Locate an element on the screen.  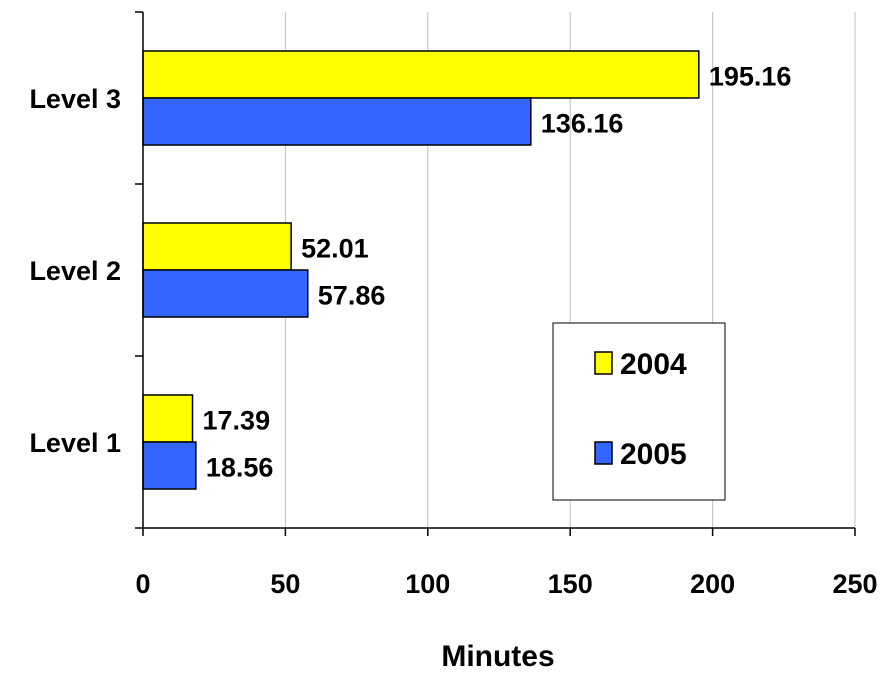
legend-swatch-2005 is located at coordinates (603, 453).